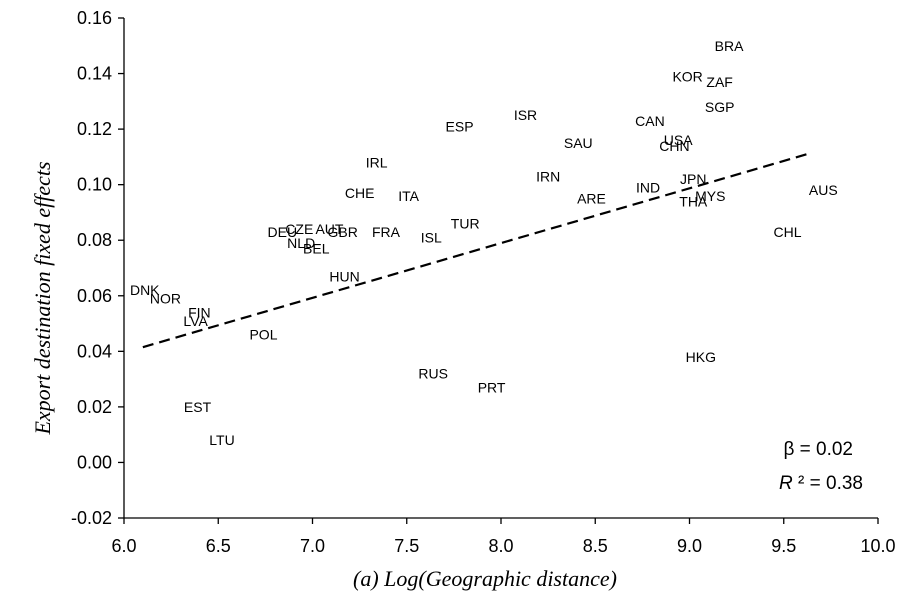  What do you see at coordinates (42, 298) in the screenshot?
I see `y-axis-title: Export destination fixed effects` at bounding box center [42, 298].